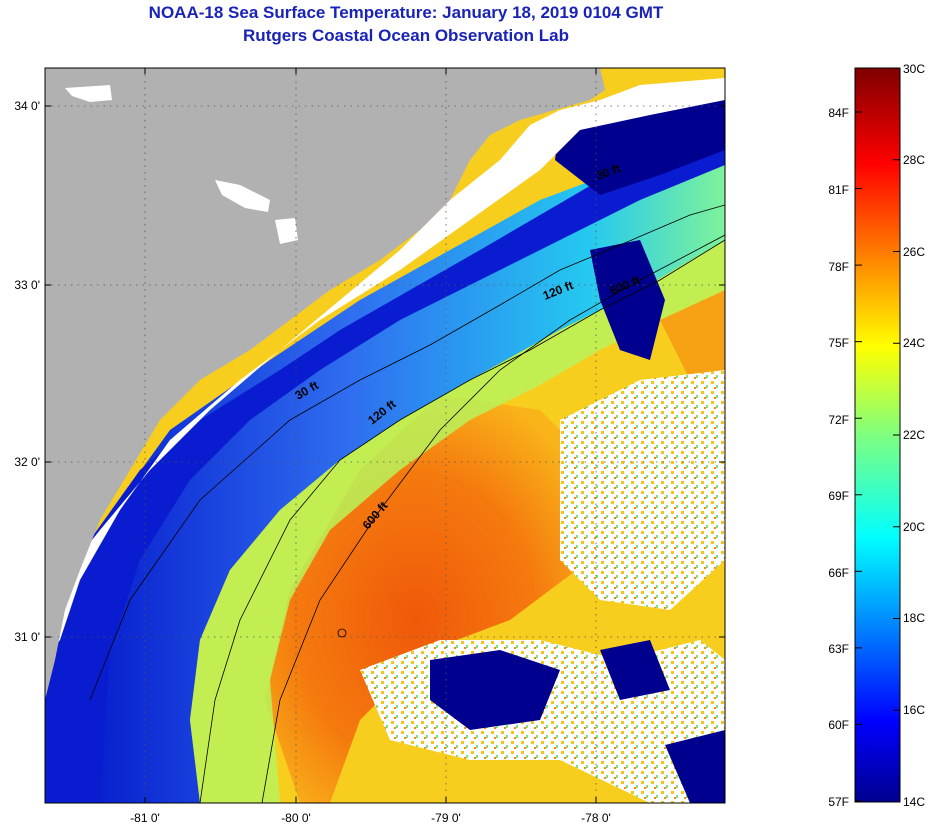  I want to click on cloud-cover-region, so click(642, 490).